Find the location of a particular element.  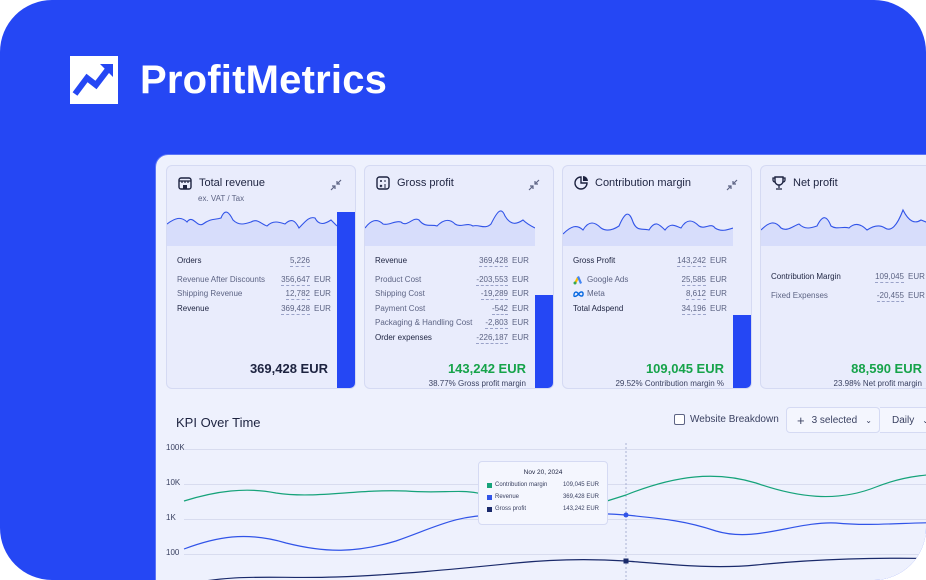

metric-label: Product Cost is located at coordinates (398, 279).